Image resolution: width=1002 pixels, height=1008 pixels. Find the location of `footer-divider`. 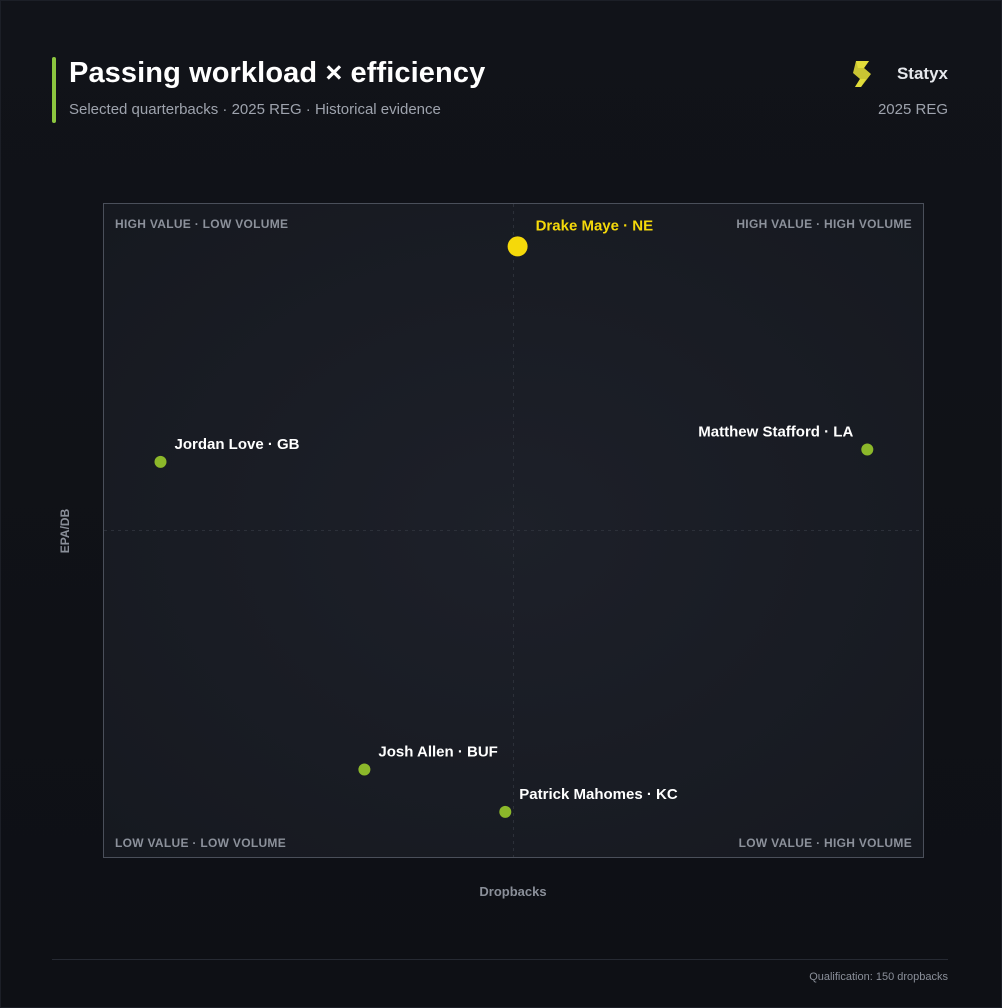

footer-divider is located at coordinates (500, 959).